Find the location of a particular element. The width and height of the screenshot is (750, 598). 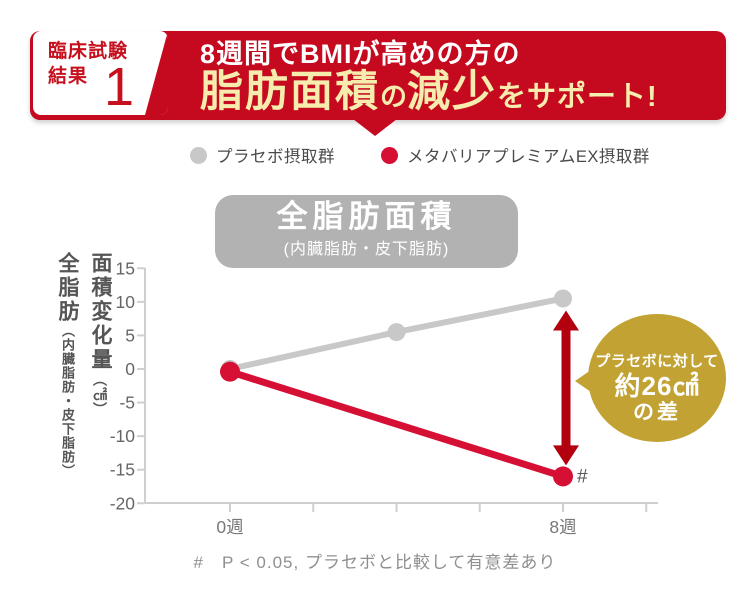

y-axis-label-total-fat: 全脂肪 is located at coordinates (67, 288).